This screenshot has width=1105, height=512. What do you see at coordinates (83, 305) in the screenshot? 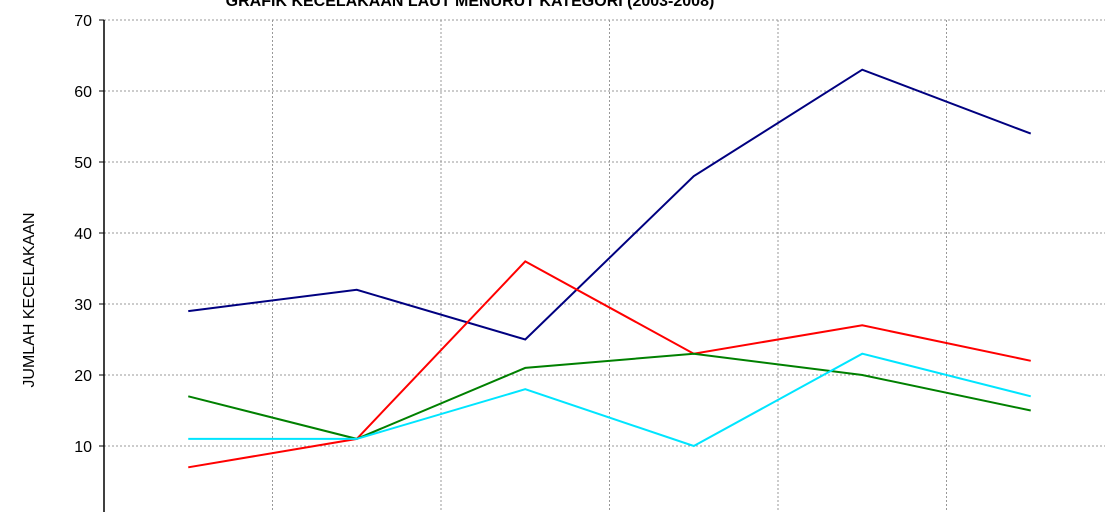
I see `y-tick-label: 30` at bounding box center [83, 305].